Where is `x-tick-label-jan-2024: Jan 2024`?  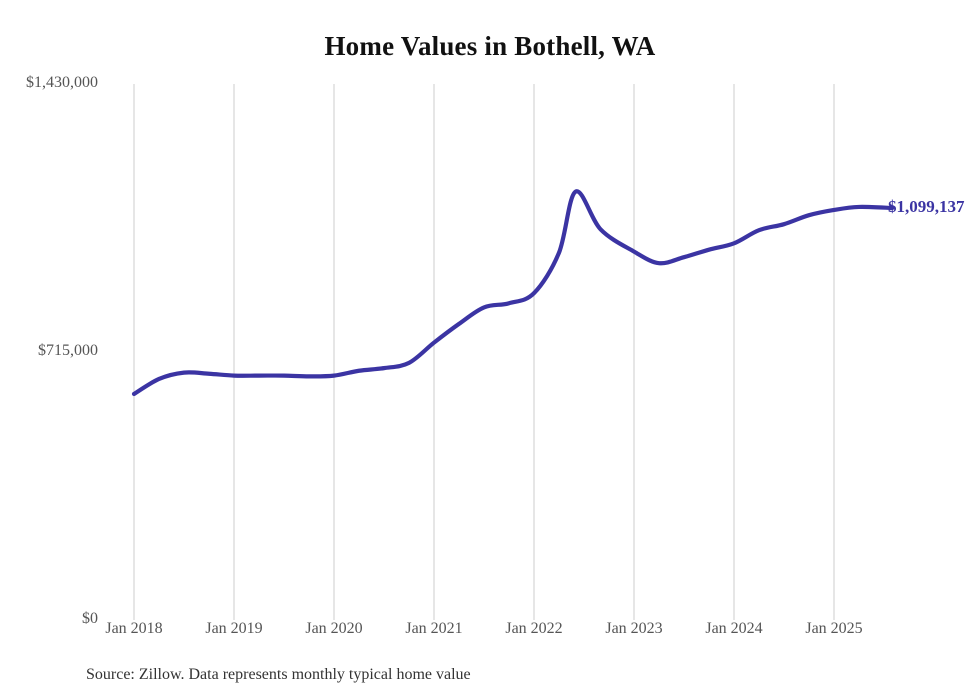
x-tick-label-jan-2024: Jan 2024 is located at coordinates (734, 628).